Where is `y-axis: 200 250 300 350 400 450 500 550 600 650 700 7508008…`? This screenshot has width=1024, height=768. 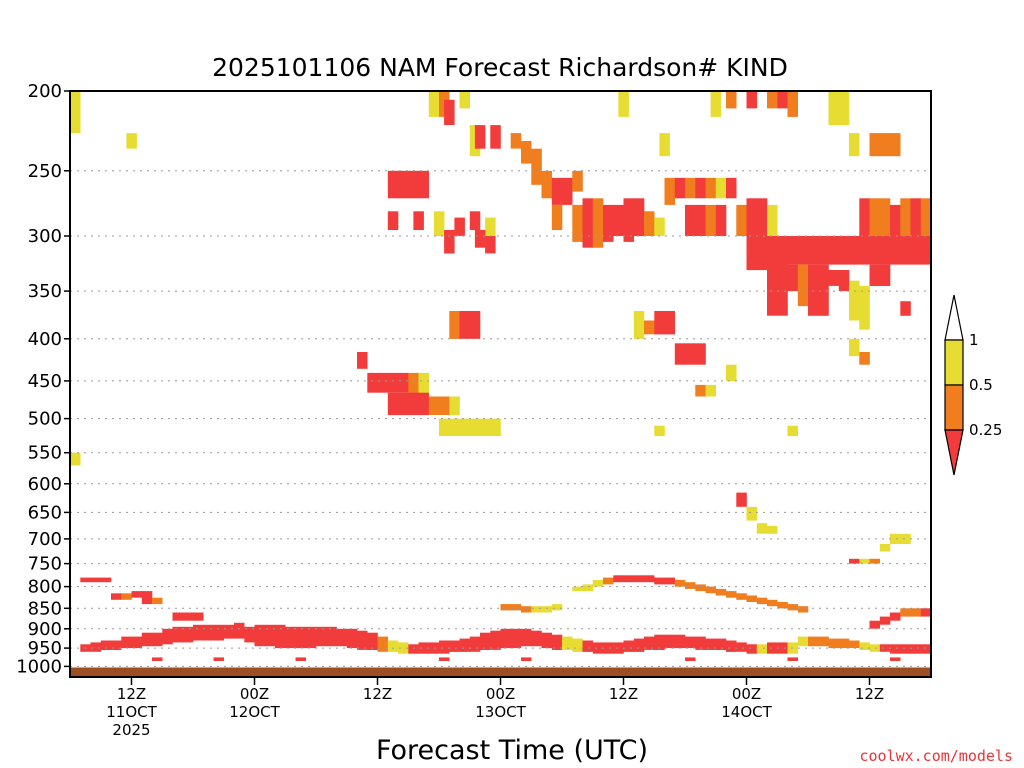 y-axis: 200 250 300 350 400 450 500 550 600 650 700 7508008… is located at coordinates (43, 379).